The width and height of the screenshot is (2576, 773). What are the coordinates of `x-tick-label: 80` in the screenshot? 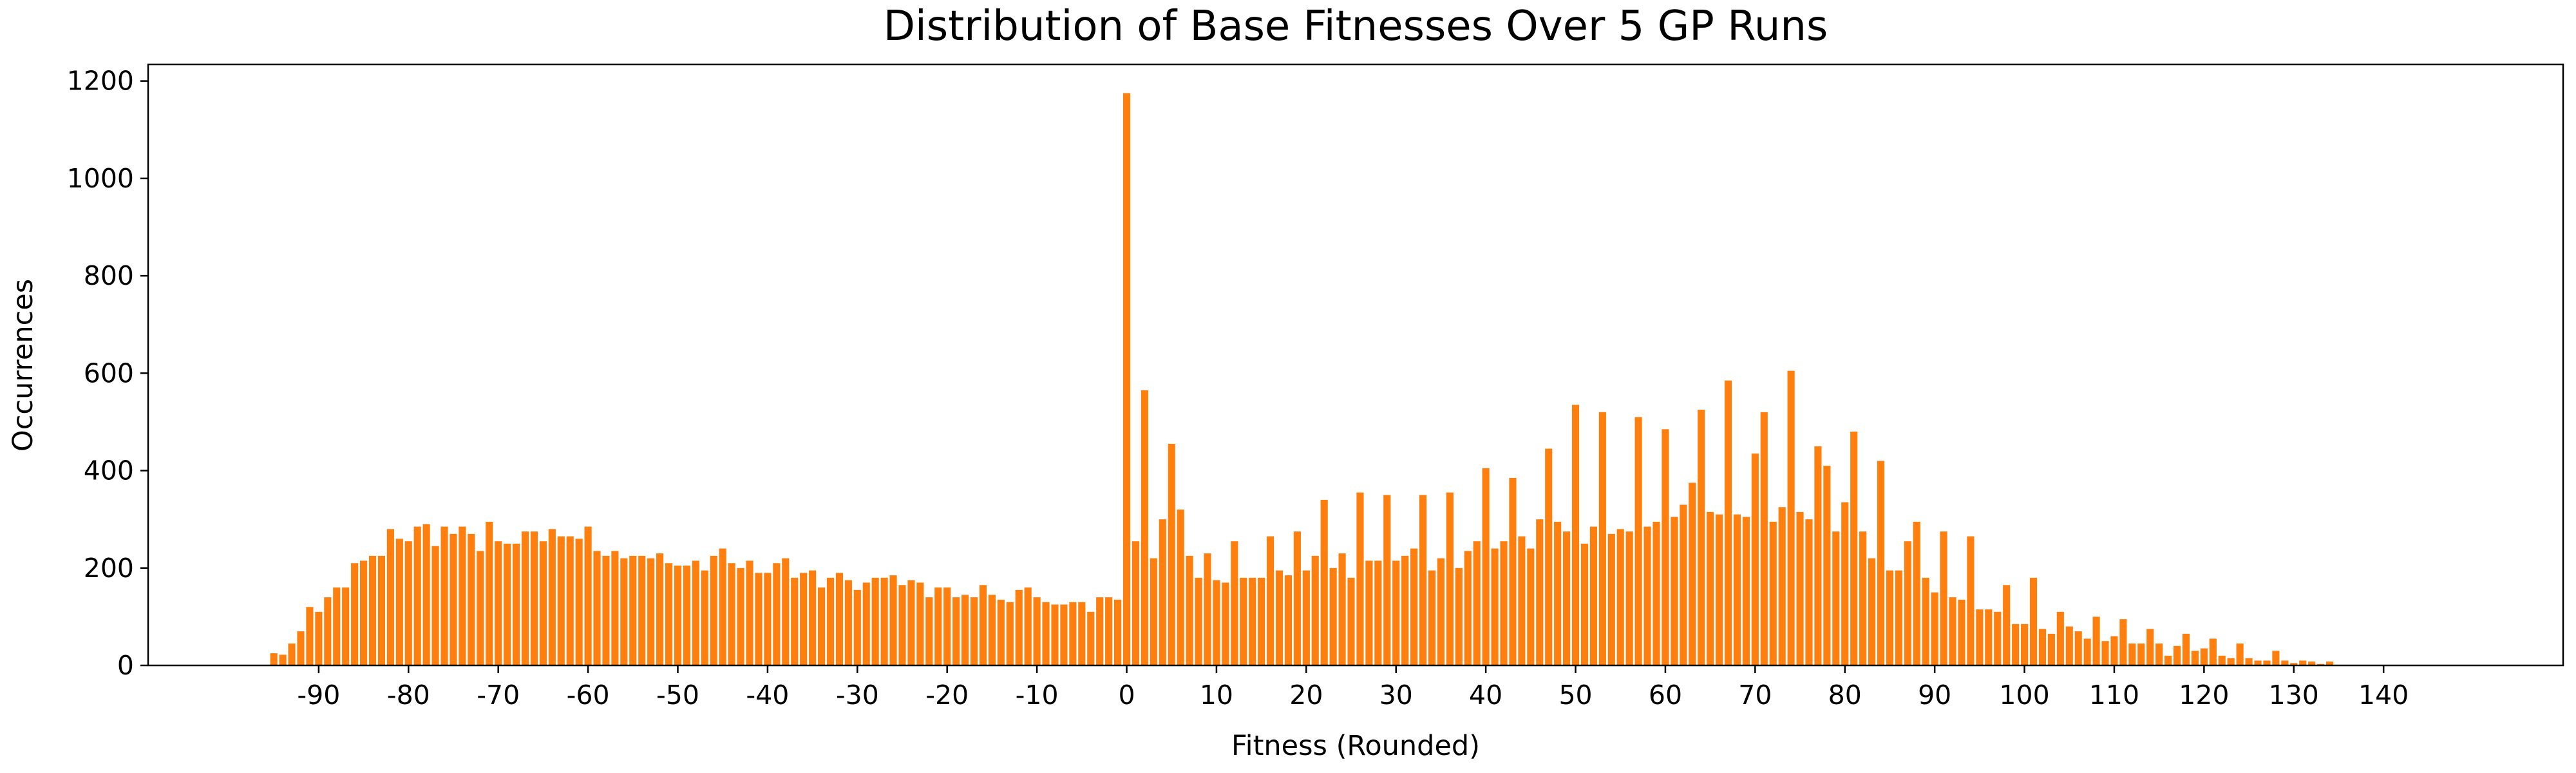 It's located at (1845, 695).